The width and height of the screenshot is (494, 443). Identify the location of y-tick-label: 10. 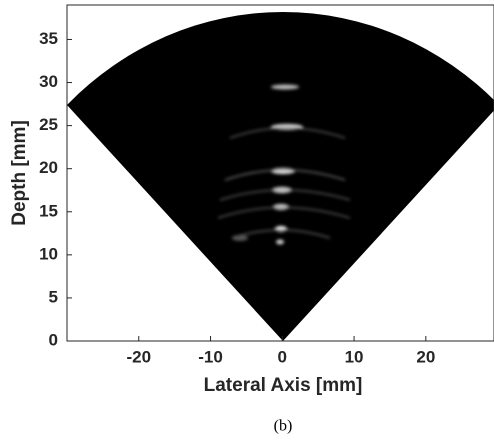
(48, 253).